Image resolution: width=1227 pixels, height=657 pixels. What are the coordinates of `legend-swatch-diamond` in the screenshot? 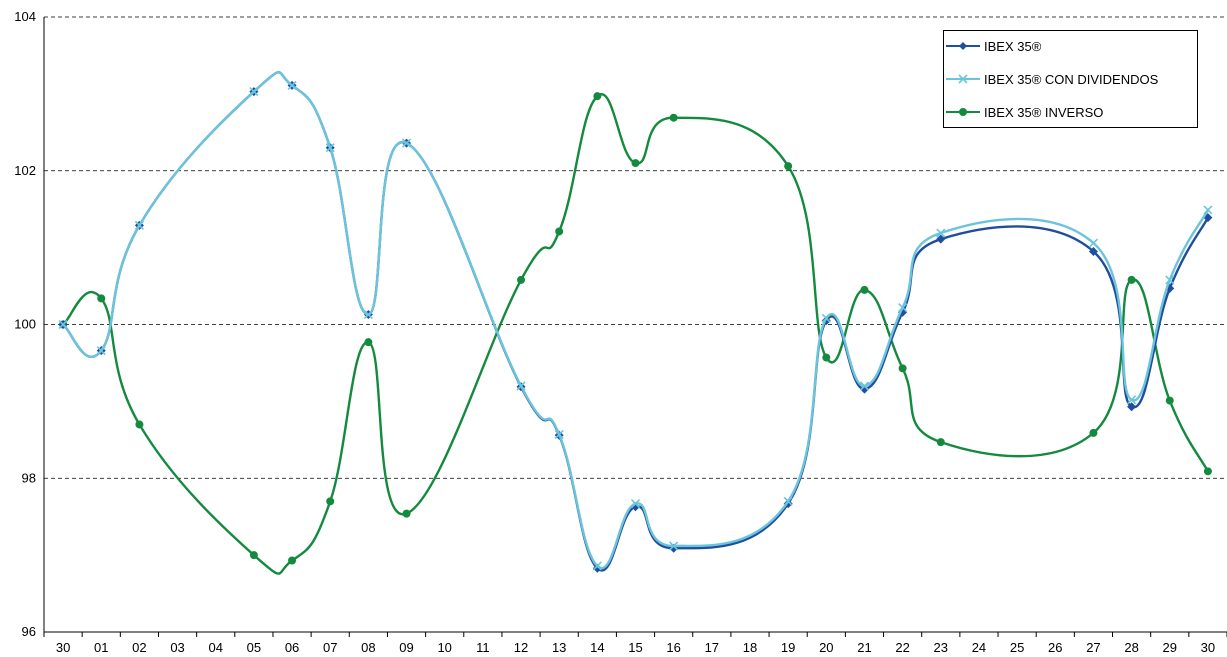 It's located at (963, 46).